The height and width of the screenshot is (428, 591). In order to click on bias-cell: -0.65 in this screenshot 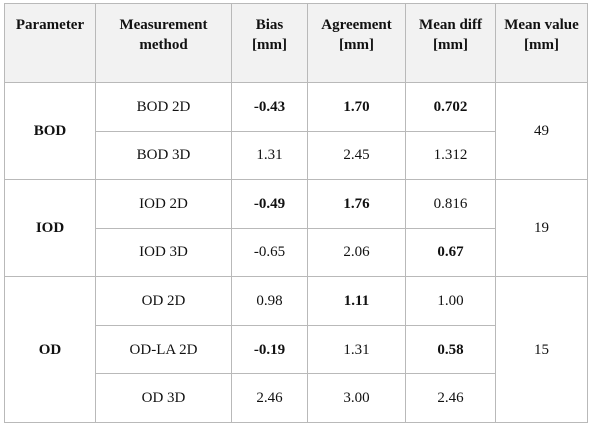, I will do `click(269, 252)`.